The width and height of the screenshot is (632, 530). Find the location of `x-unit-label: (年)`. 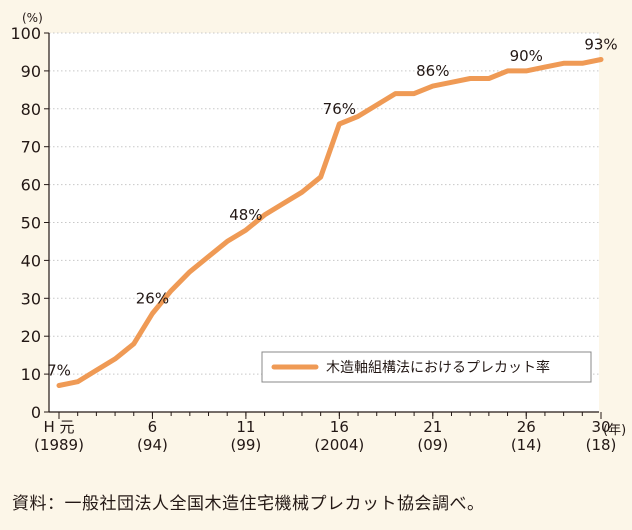

x-unit-label: (年) is located at coordinates (614, 430).